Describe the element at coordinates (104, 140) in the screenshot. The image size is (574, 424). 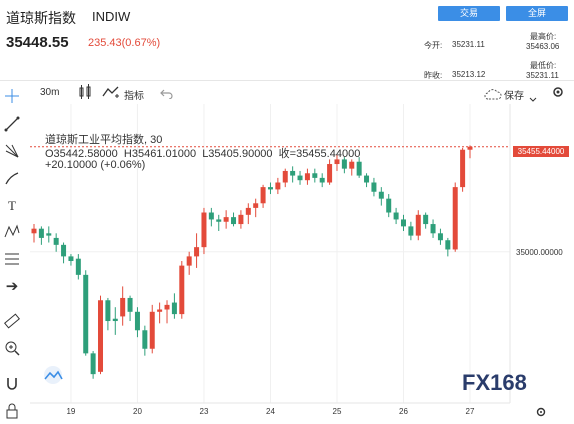
I see `legend-name: 道琼斯工业平均指数, 30` at that location.